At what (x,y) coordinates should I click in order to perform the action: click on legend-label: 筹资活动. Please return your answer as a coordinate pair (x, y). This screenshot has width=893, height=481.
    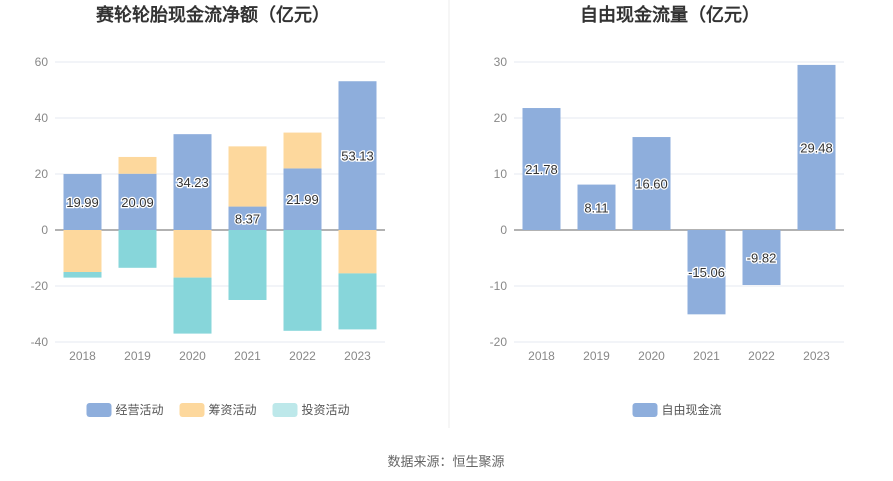
    Looking at the image, I should click on (233, 410).